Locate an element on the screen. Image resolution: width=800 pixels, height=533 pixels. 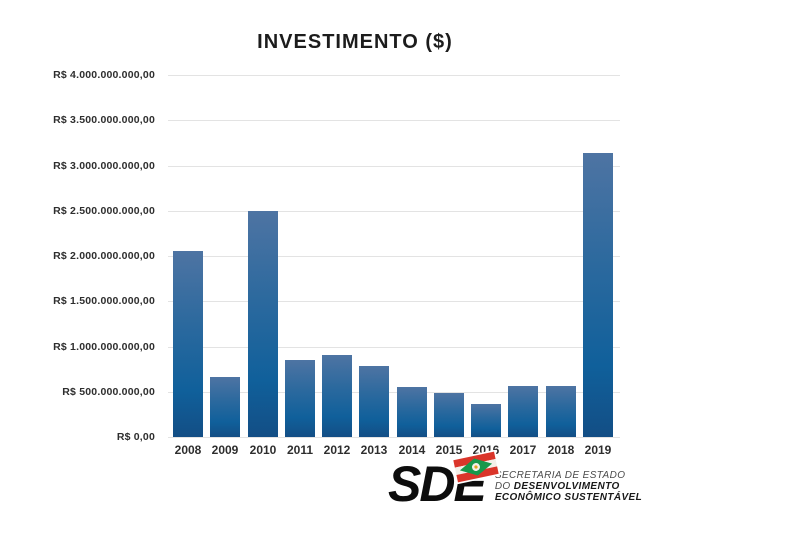
org-line-1: SECRETARIA DE ESTADO is located at coordinates (560, 475).